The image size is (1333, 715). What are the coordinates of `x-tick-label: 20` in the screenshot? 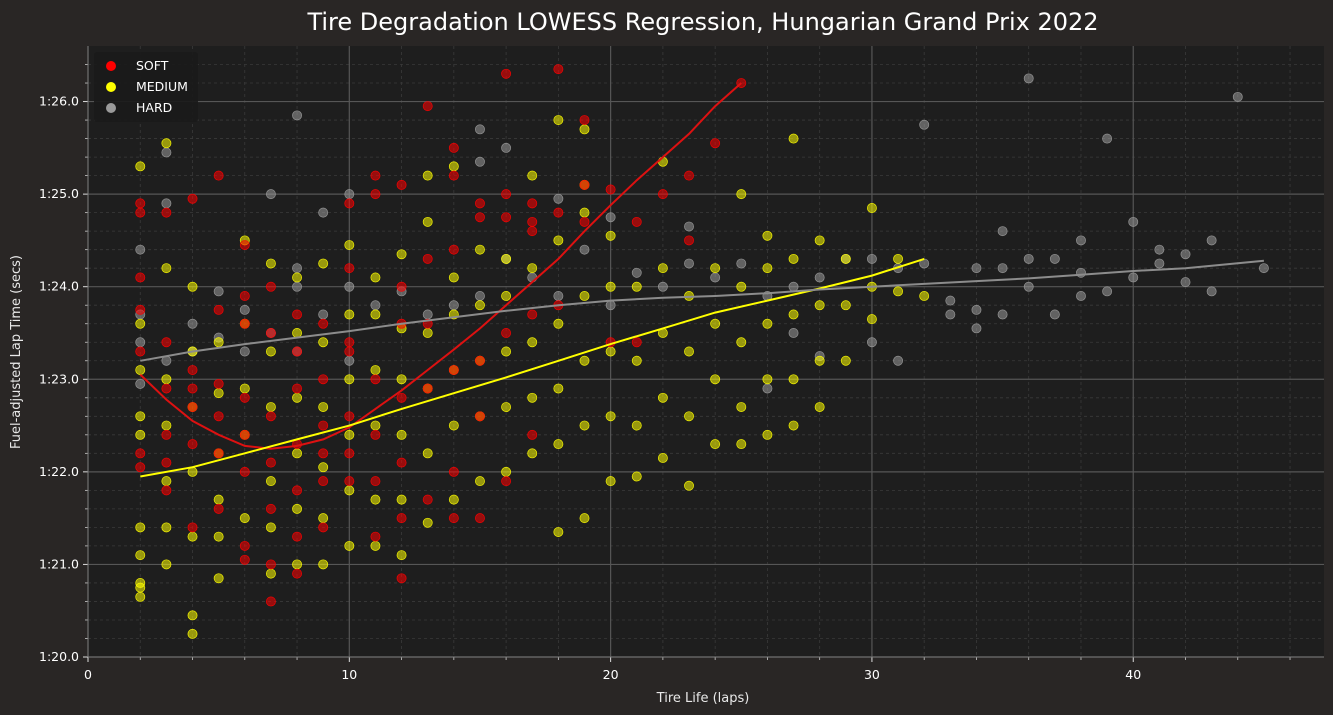 It's located at (611, 674).